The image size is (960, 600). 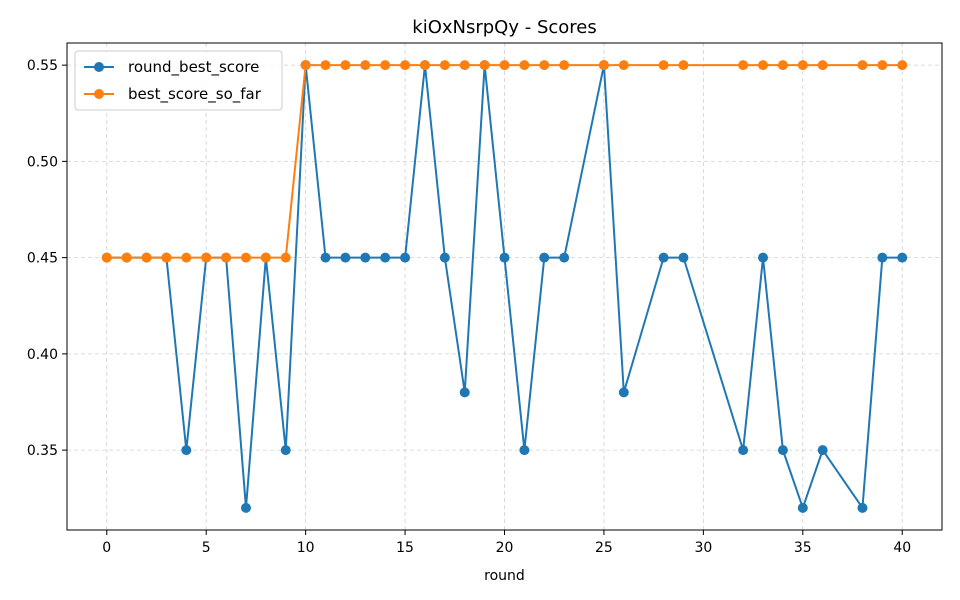 I want to click on legend-label-best_score_so_far: best_score_so_far, so click(x=195, y=94).